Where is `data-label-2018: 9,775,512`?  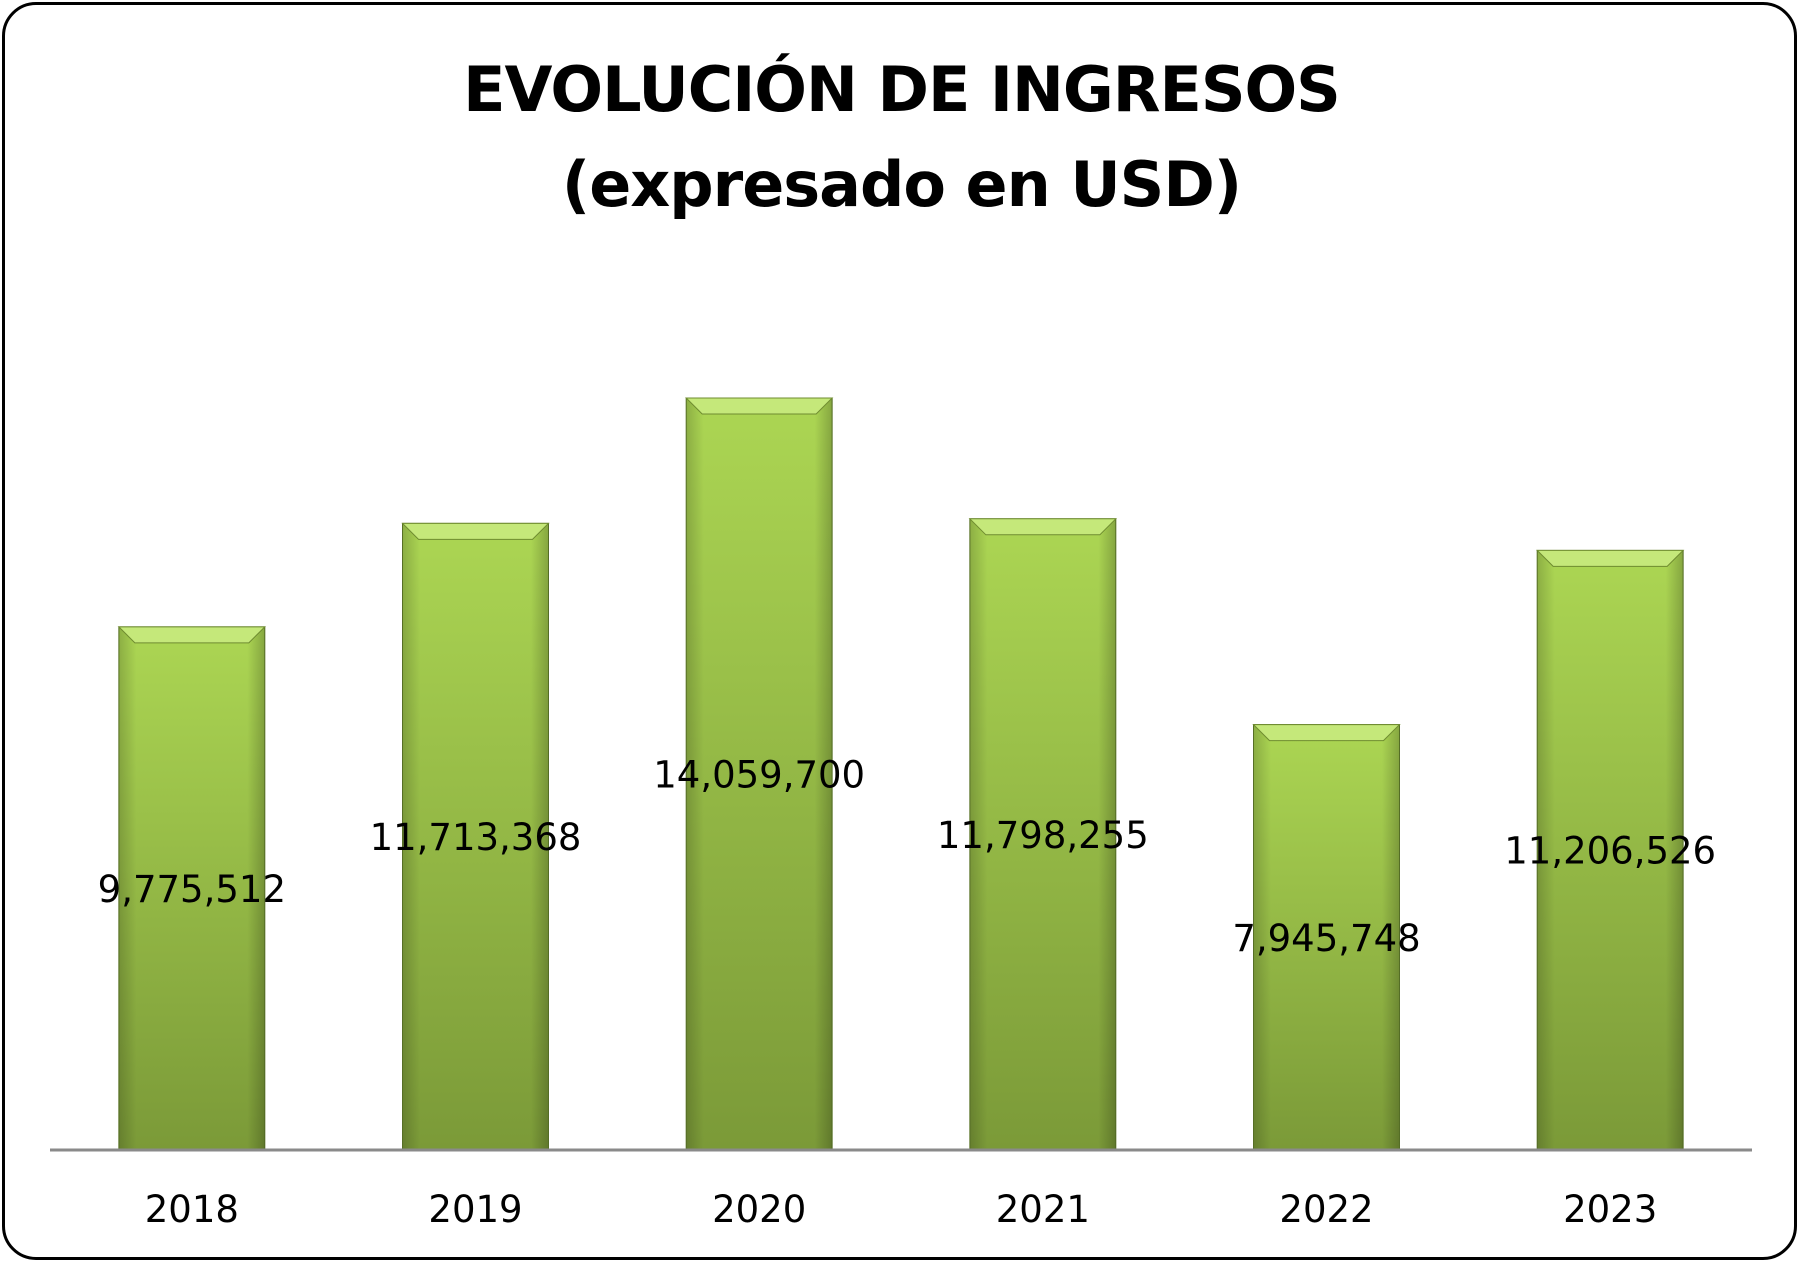
data-label-2018: 9,775,512 is located at coordinates (192, 889).